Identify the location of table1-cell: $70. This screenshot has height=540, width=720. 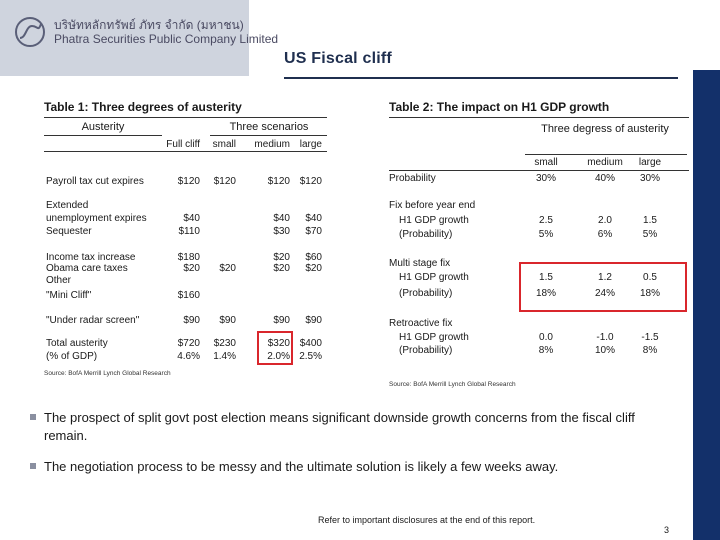
(313, 231).